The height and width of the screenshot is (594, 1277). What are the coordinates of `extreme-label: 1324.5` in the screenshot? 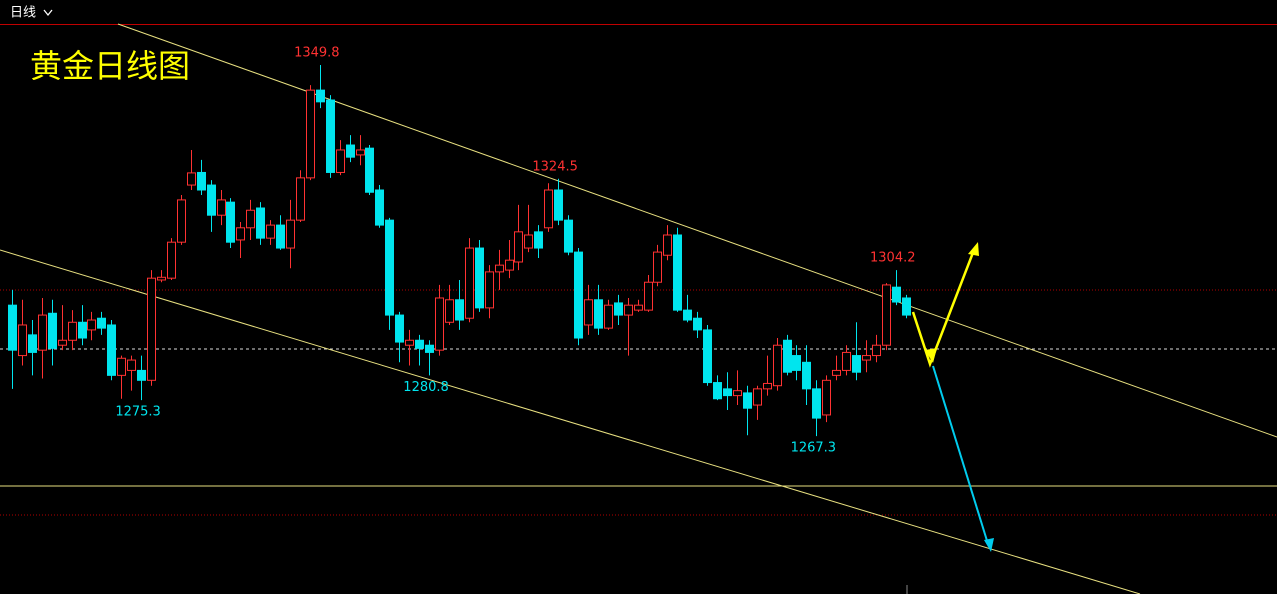 It's located at (555, 166).